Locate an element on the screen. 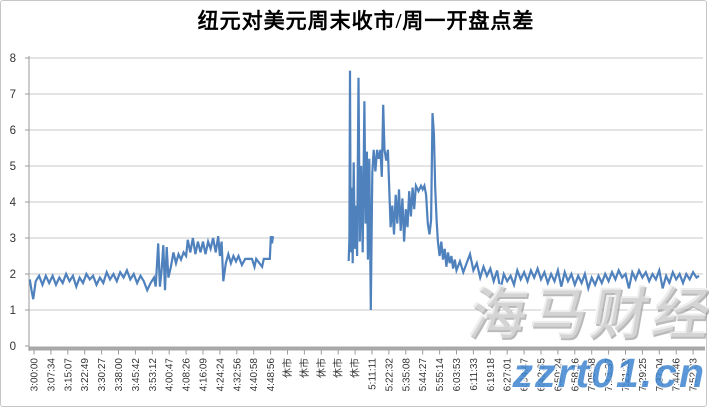  y-tick-label: 2 is located at coordinates (13, 275).